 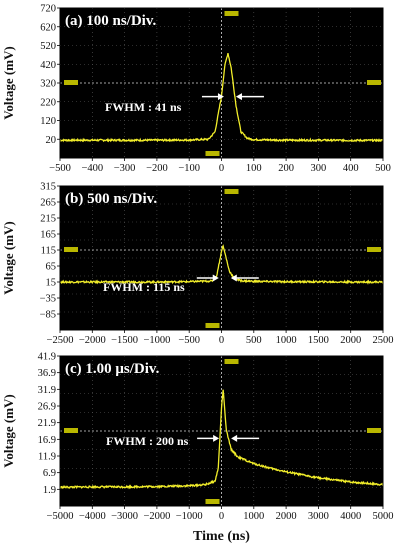 What do you see at coordinates (48, 203) in the screenshot?
I see `y-tick-label: 265` at bounding box center [48, 203].